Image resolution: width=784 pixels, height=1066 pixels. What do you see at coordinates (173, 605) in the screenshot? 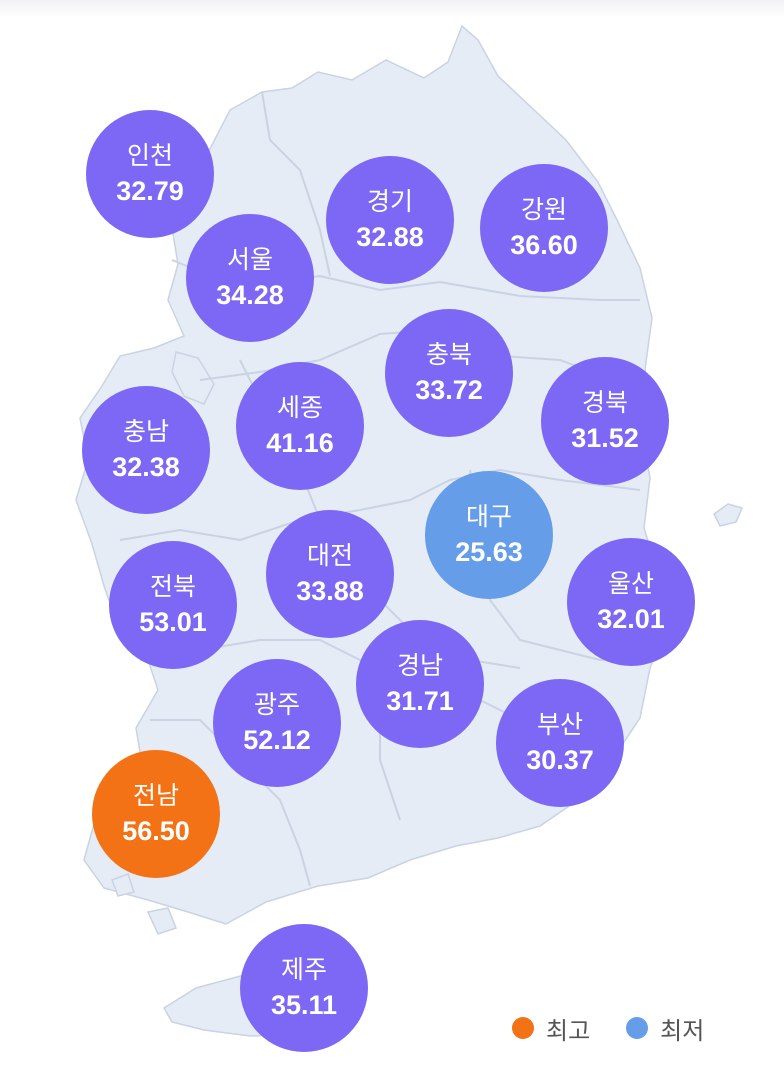
I see `bubble-jeonbuk: 전북 53.01` at bounding box center [173, 605].